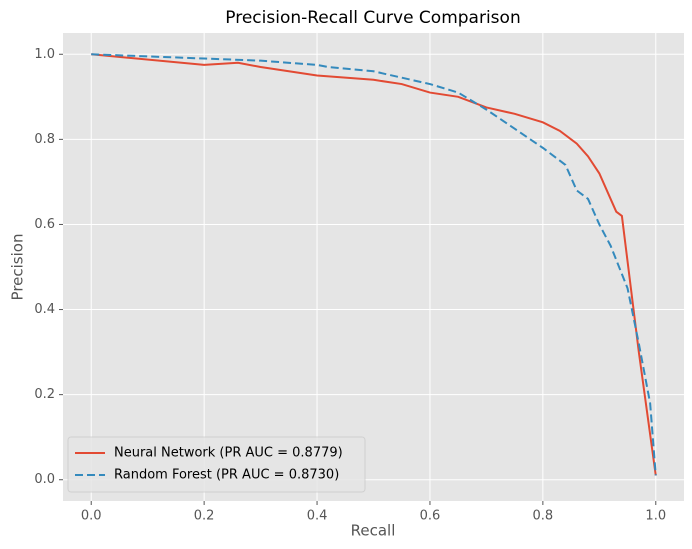 This screenshot has height=549, width=692. What do you see at coordinates (228, 453) in the screenshot?
I see `legend-label: Neural Network (PR AUC = 0.8779)` at bounding box center [228, 453].